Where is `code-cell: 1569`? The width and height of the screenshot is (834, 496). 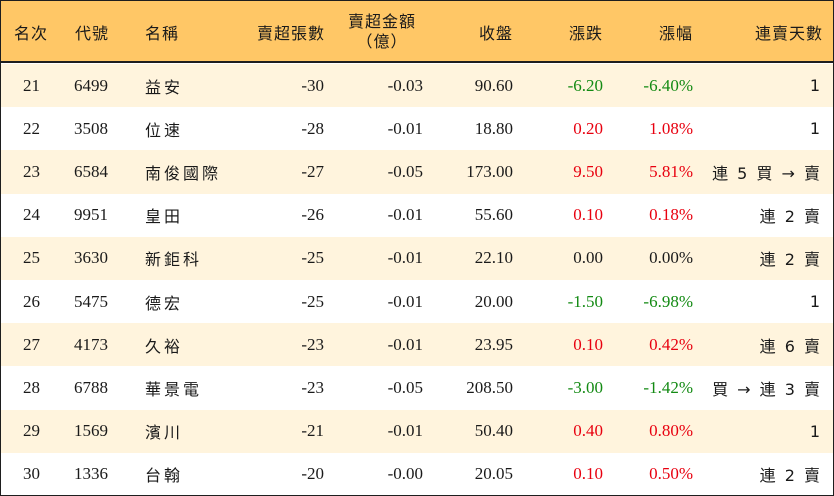 code-cell: 1569 is located at coordinates (91, 431).